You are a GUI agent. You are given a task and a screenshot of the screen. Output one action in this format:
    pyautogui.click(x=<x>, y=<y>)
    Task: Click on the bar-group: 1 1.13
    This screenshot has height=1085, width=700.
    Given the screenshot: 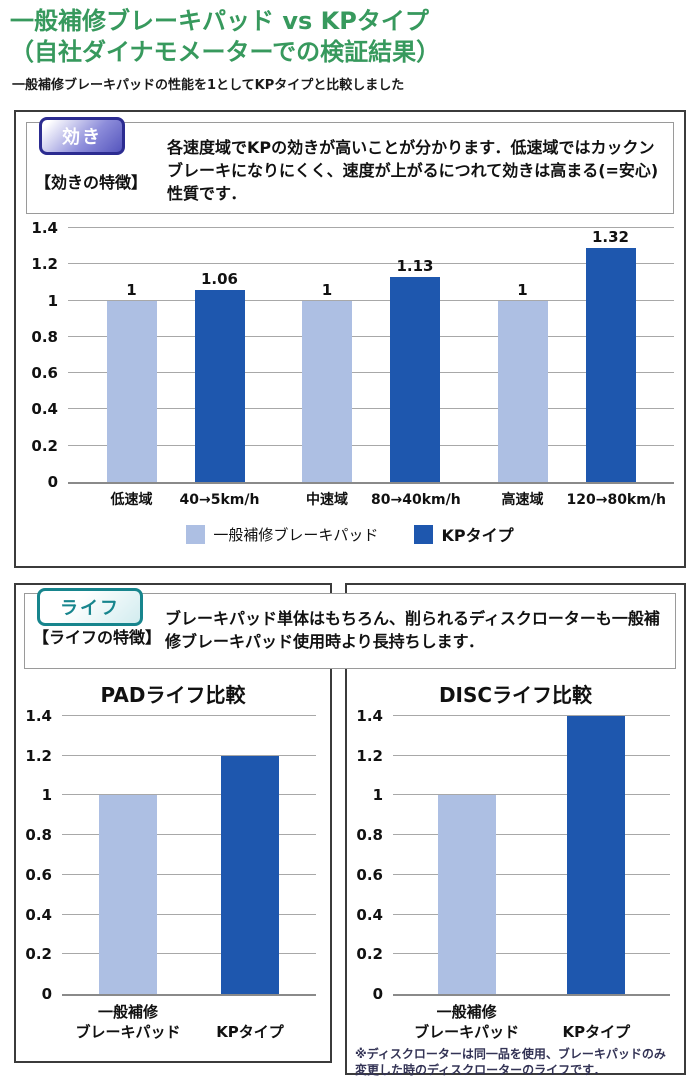 What is the action you would take?
    pyautogui.click(x=371, y=355)
    